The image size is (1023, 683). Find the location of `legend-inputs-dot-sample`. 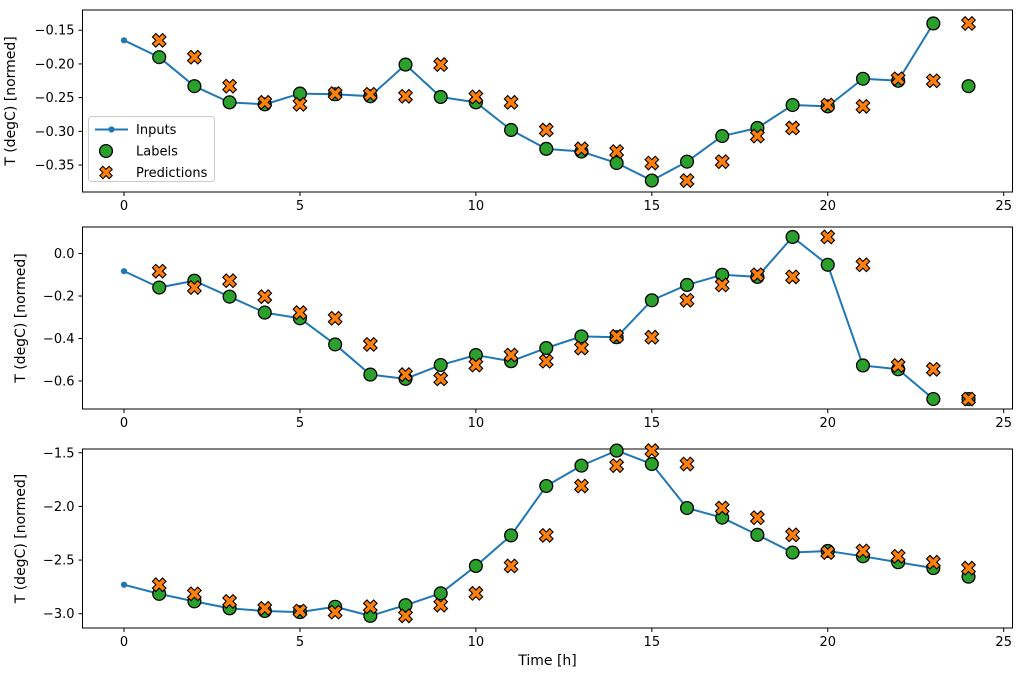

legend-inputs-dot-sample is located at coordinates (111, 129).